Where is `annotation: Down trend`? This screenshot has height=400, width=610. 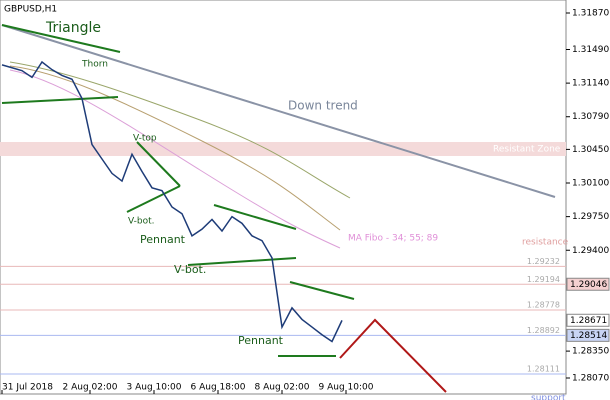 annotation: Down trend is located at coordinates (323, 106).